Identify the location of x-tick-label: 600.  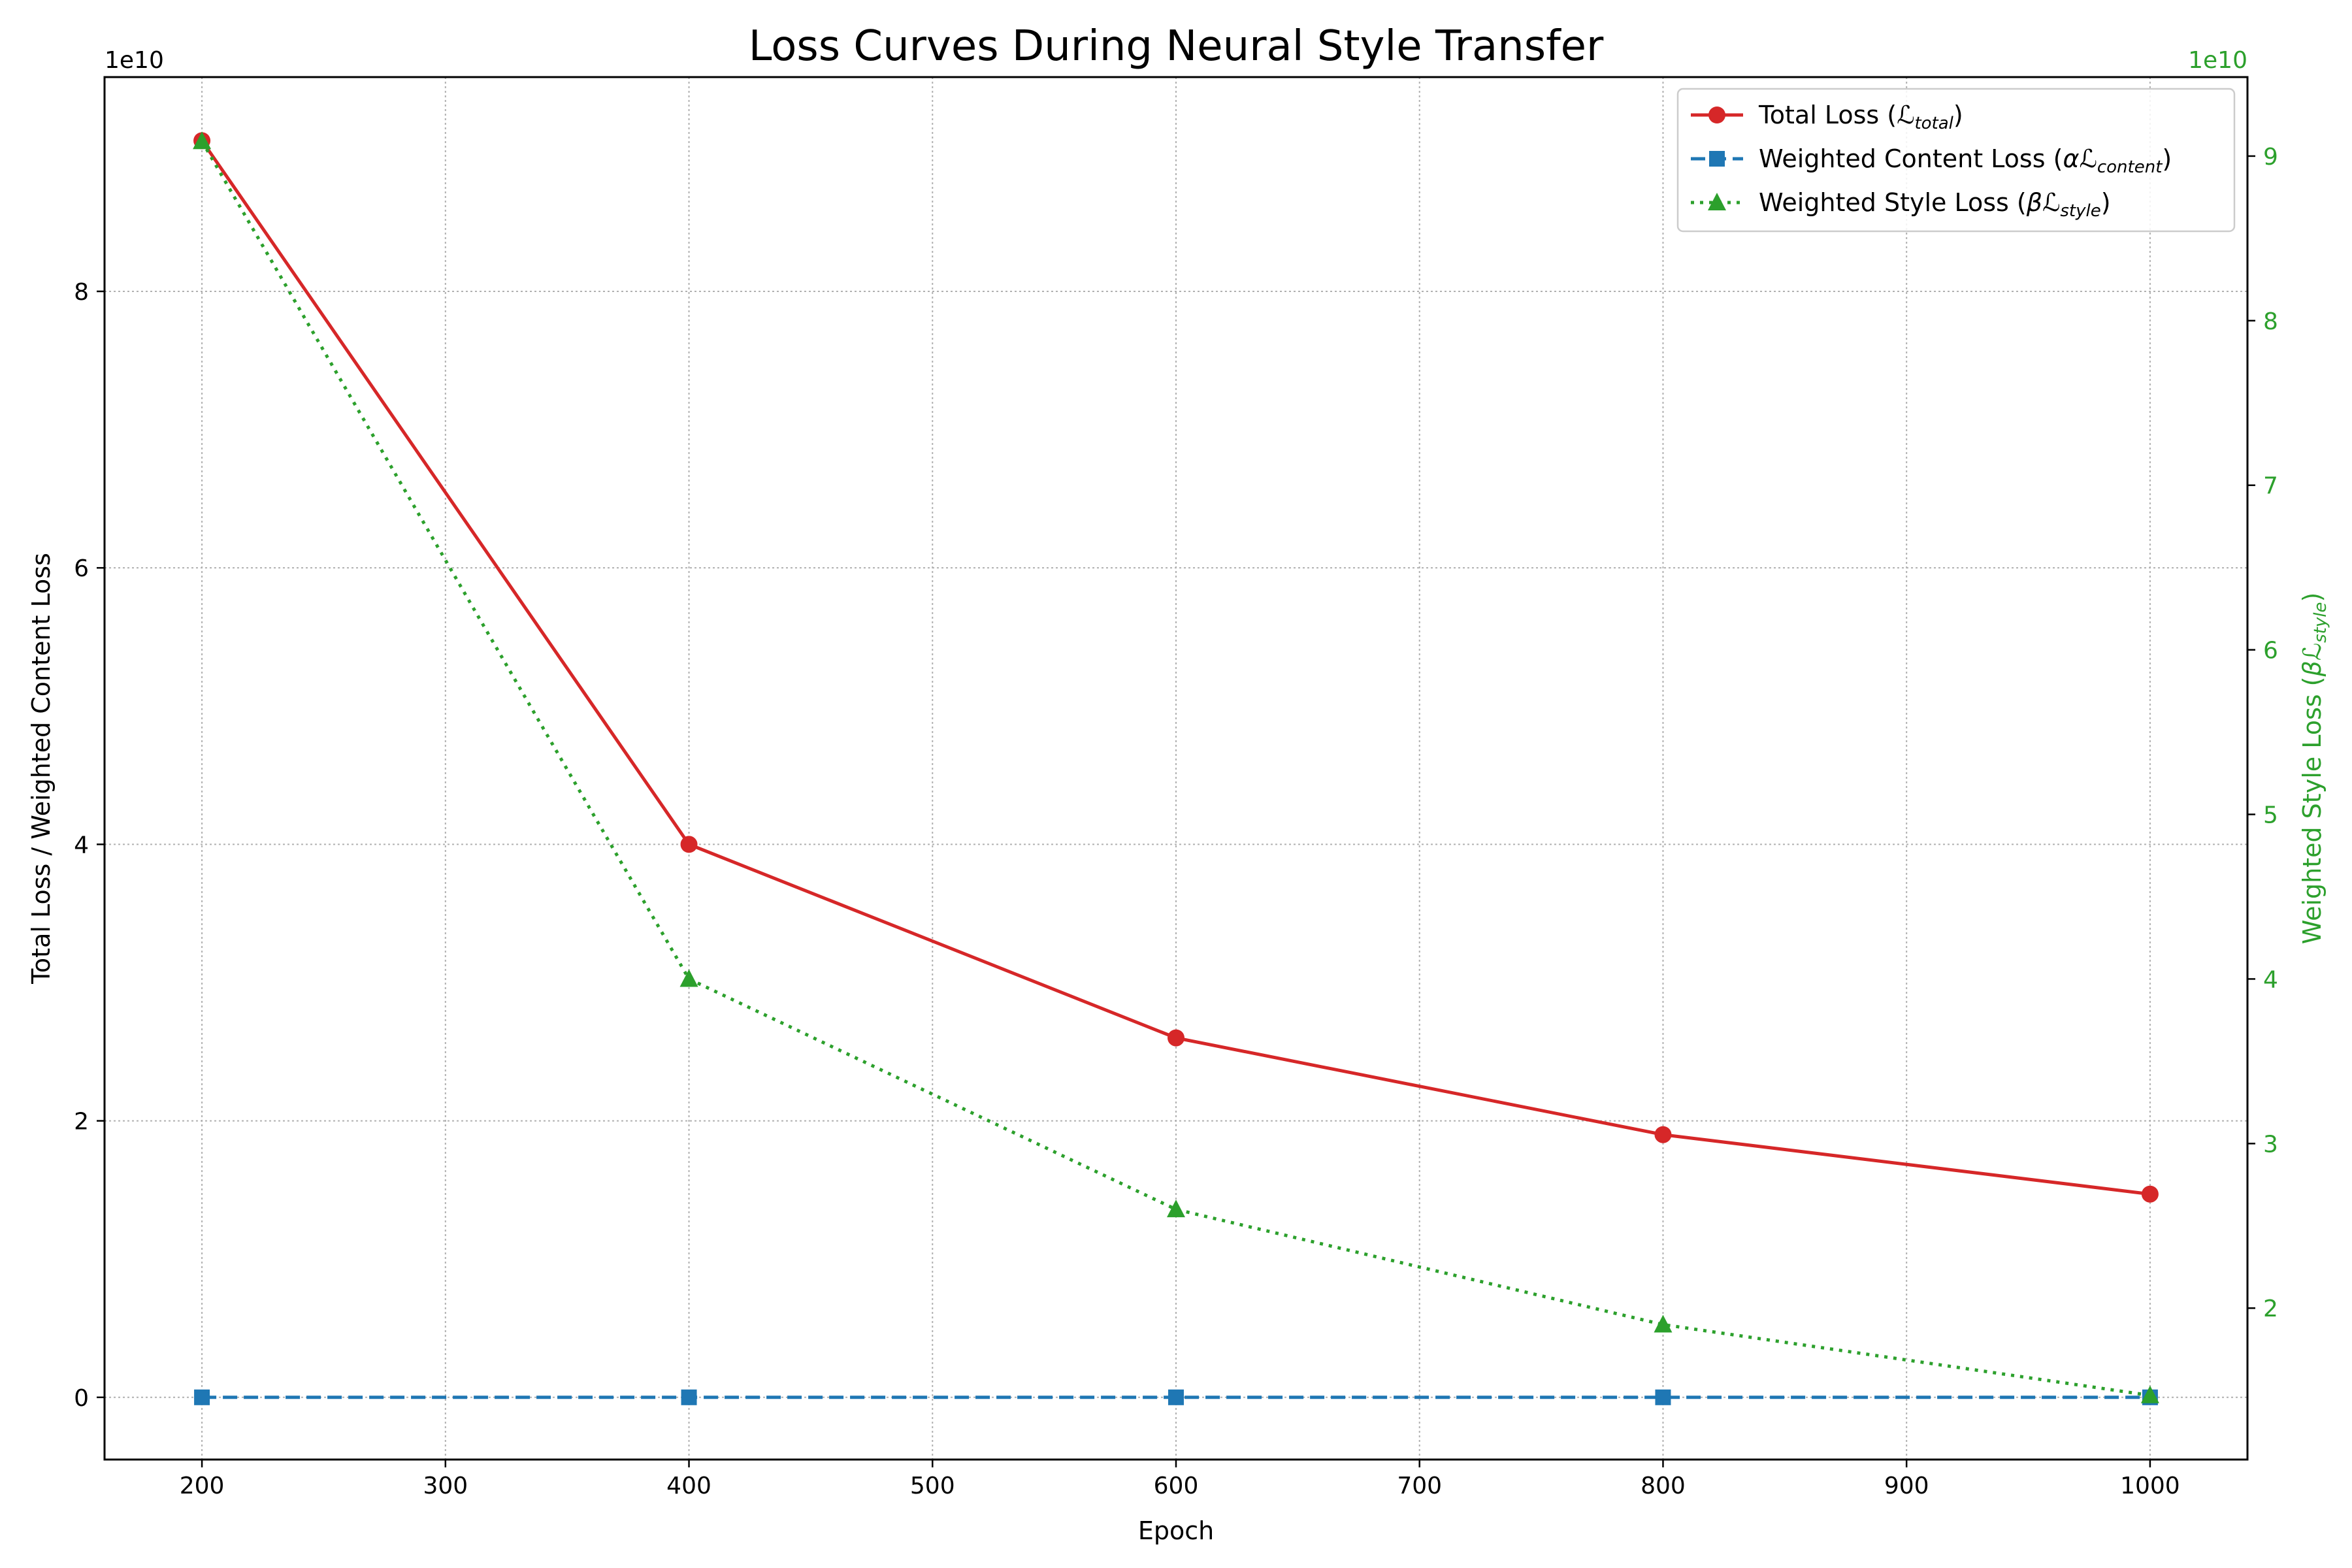
(1176, 1486).